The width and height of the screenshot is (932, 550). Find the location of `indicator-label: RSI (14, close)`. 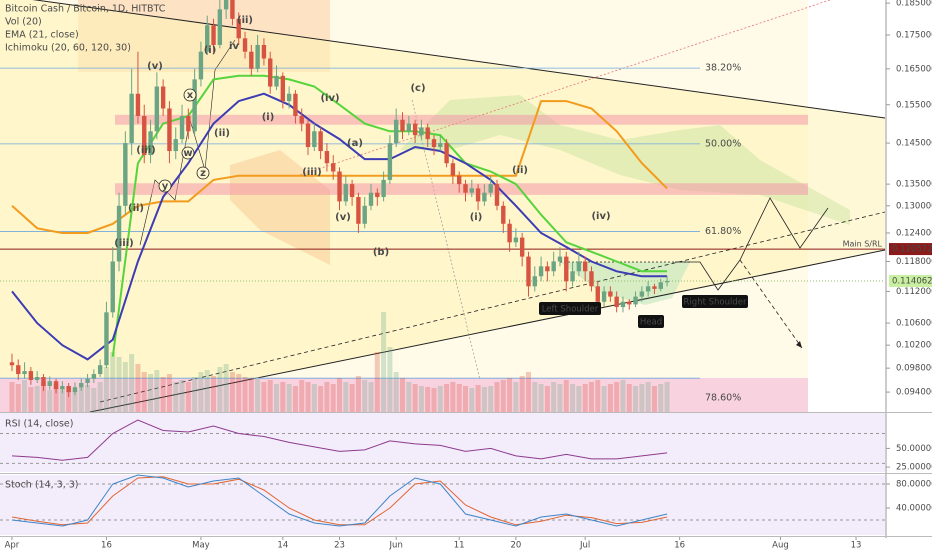

indicator-label: RSI (14, close) is located at coordinates (39, 424).